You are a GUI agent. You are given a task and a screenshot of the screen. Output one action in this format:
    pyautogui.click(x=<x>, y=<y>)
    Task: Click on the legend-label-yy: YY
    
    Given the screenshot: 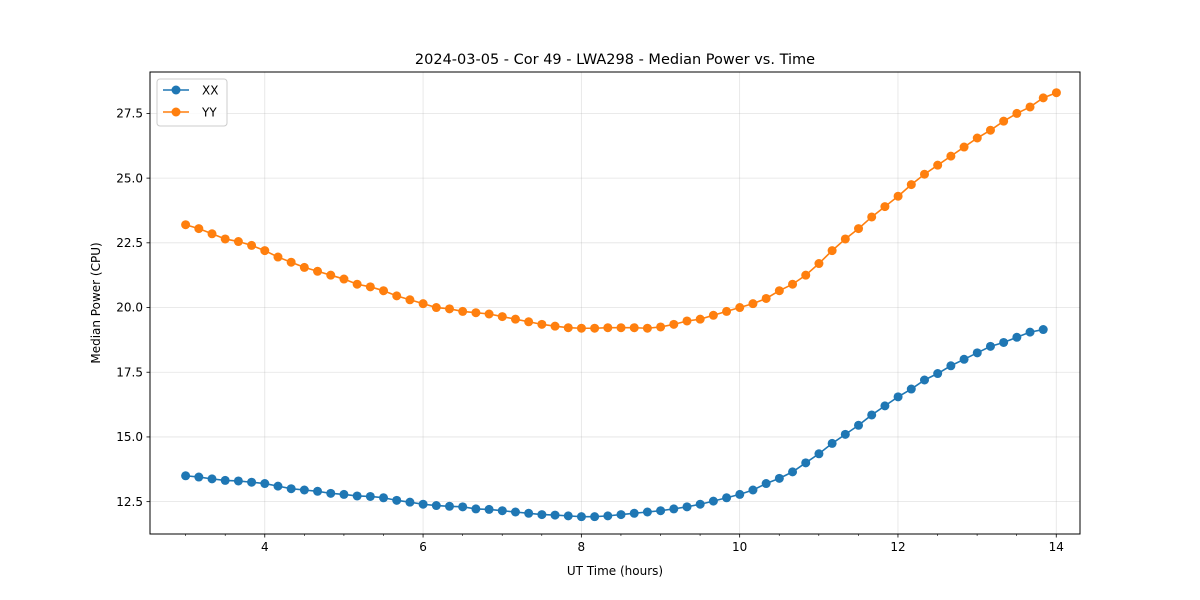 What is the action you would take?
    pyautogui.click(x=209, y=113)
    